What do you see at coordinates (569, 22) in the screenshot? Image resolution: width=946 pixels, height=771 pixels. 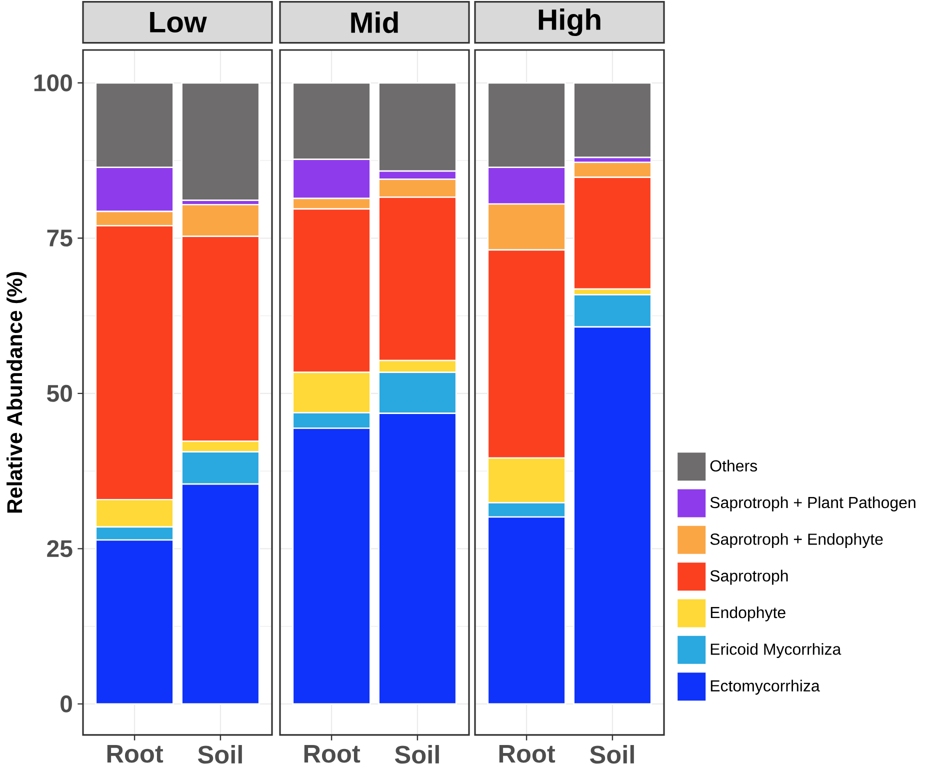 I see `chart-title: High` at bounding box center [569, 22].